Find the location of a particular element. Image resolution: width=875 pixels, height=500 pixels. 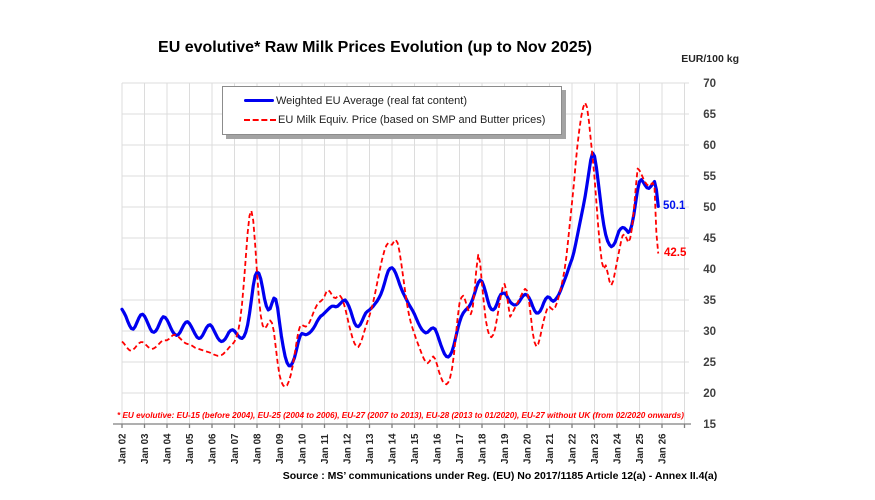

x-tick-label: Jan 10 is located at coordinates (303, 448).